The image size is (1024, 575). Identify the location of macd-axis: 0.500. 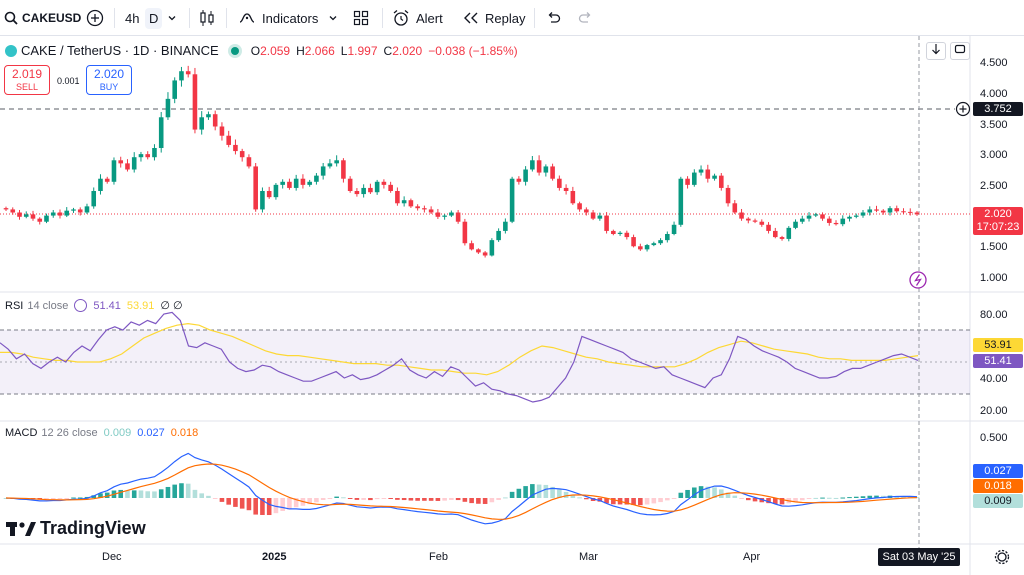
(994, 438).